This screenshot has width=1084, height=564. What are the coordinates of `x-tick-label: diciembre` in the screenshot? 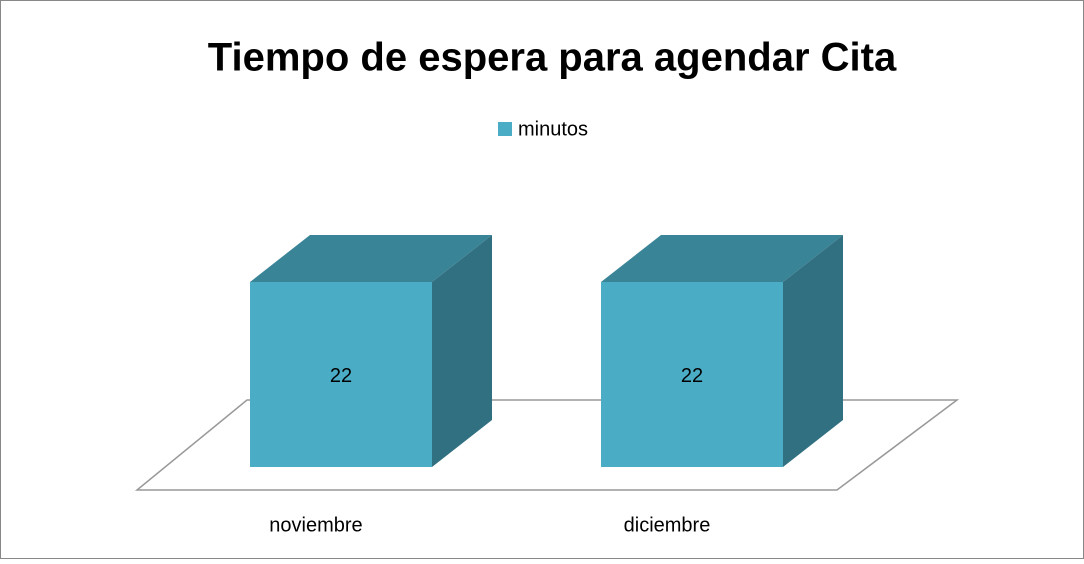 It's located at (667, 525).